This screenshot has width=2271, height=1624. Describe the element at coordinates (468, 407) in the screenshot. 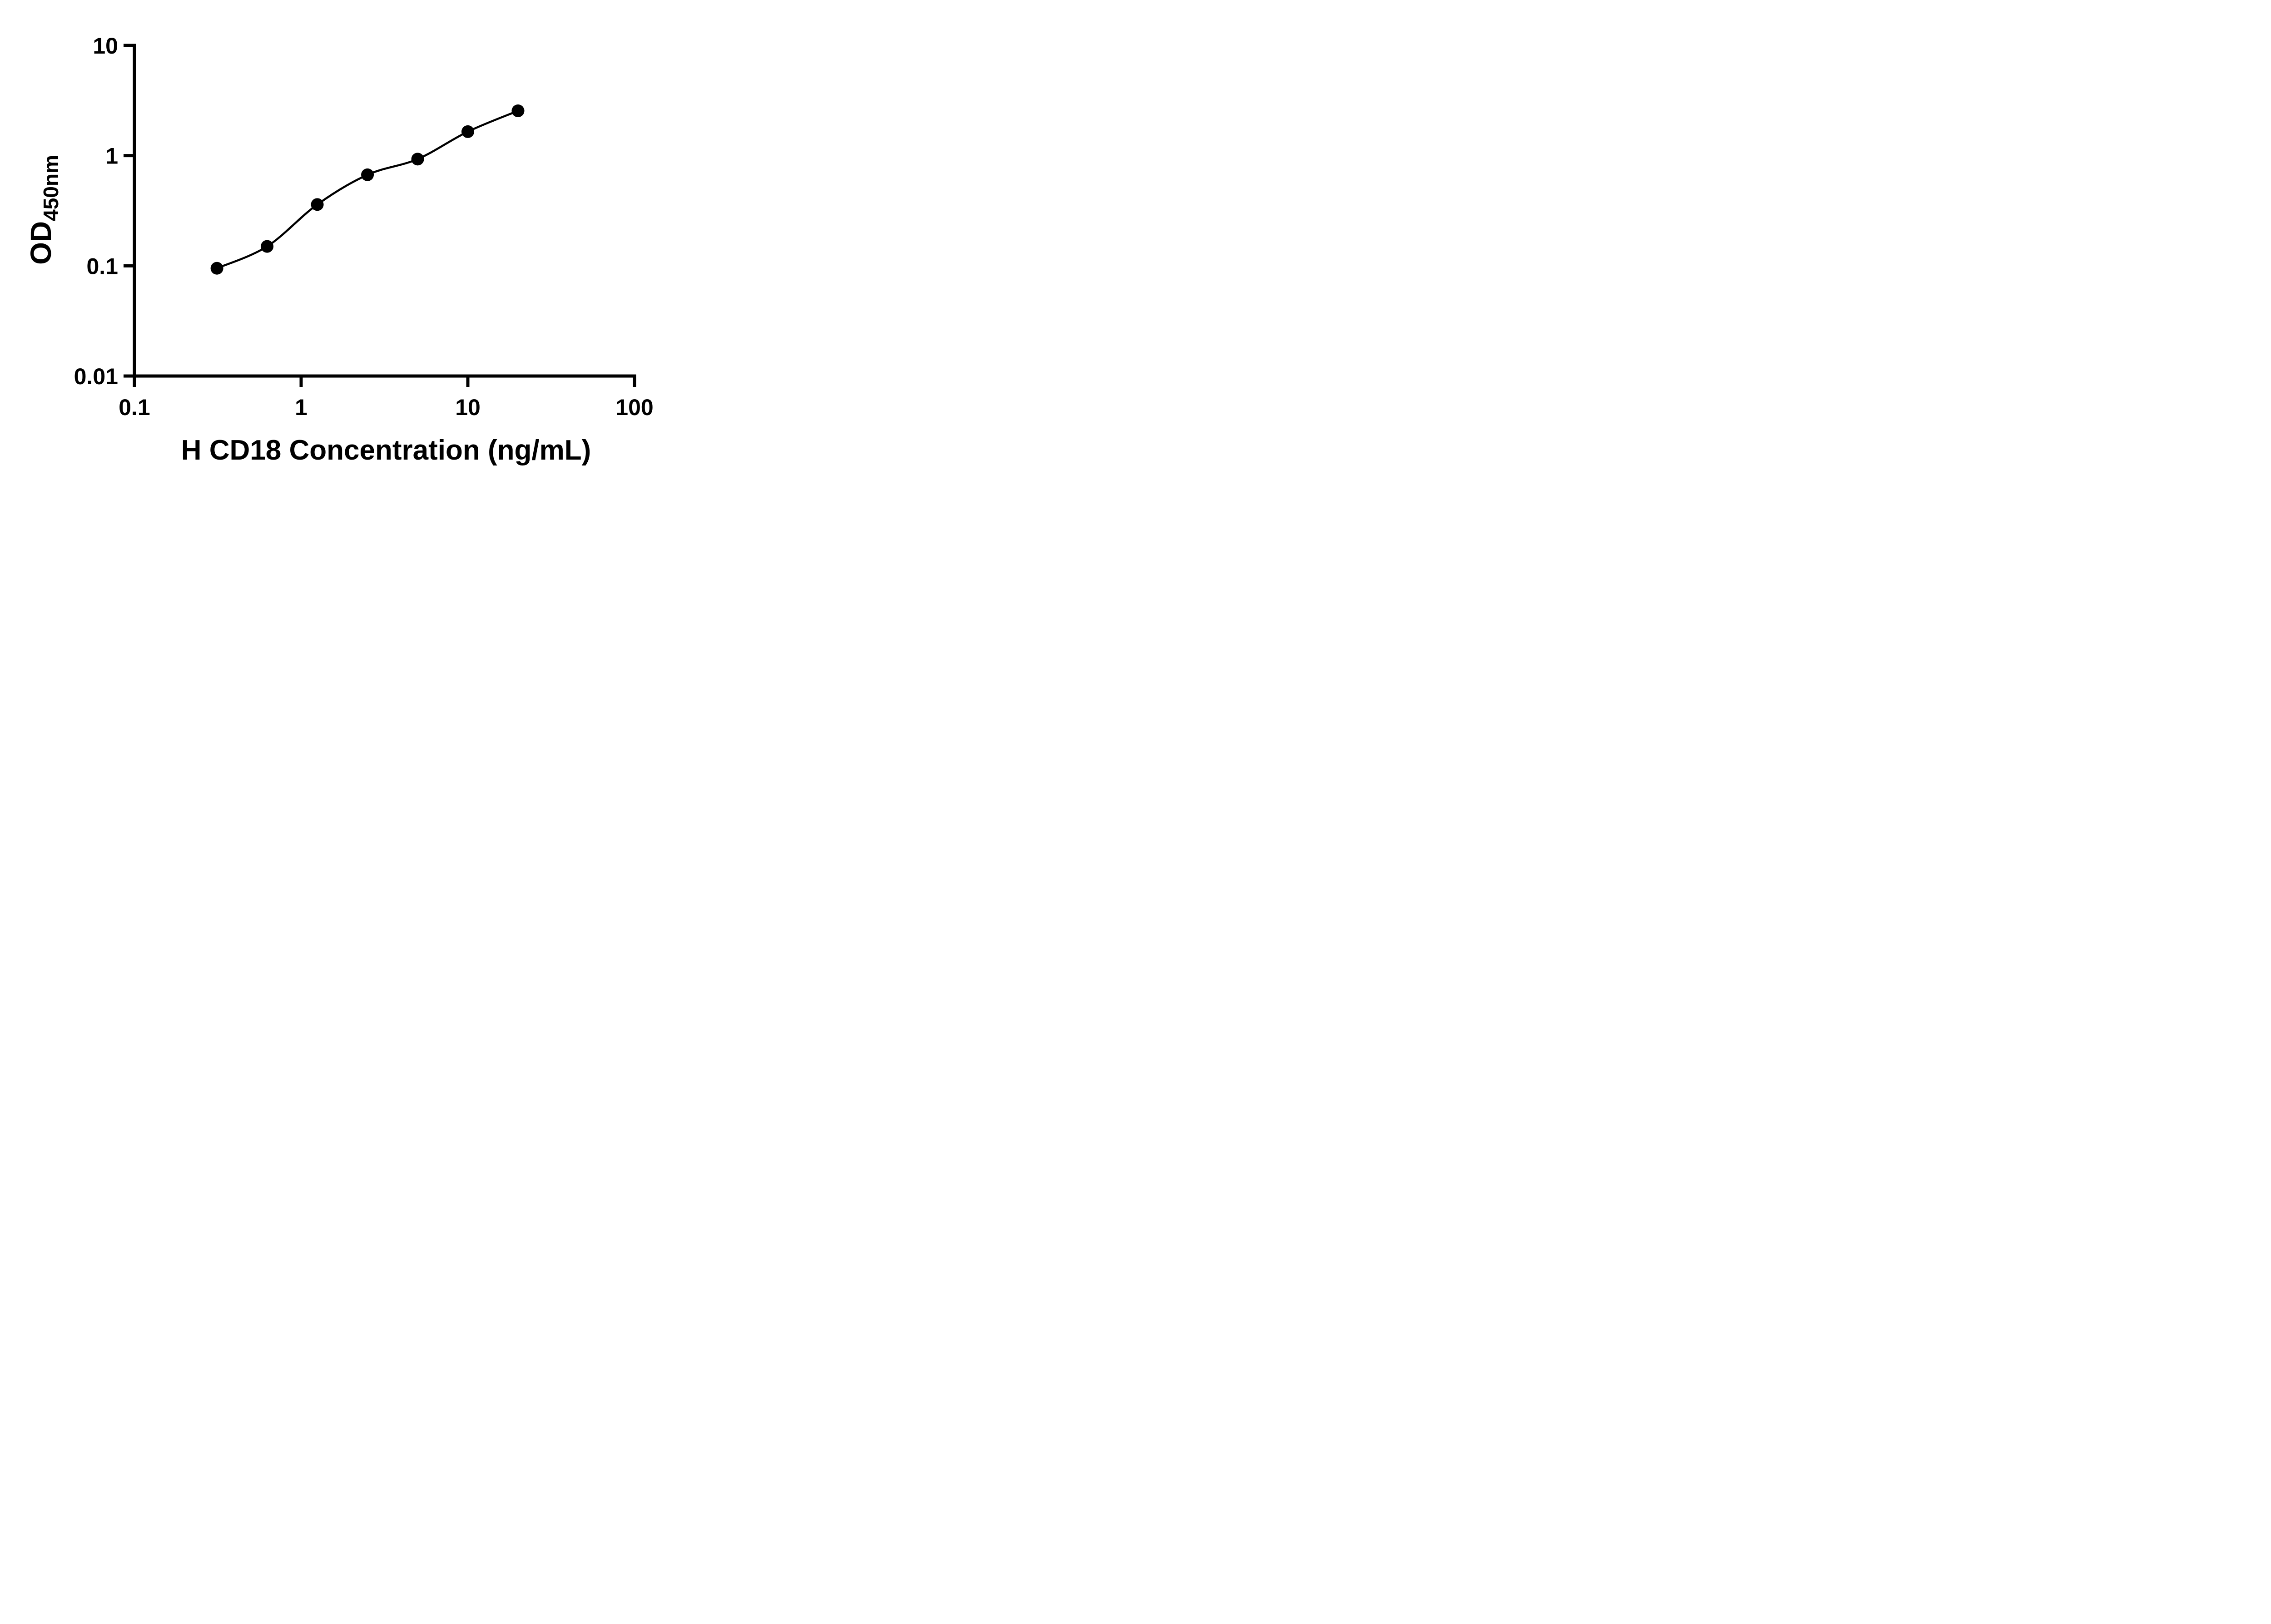

I see `x-tick-label: 10` at that location.